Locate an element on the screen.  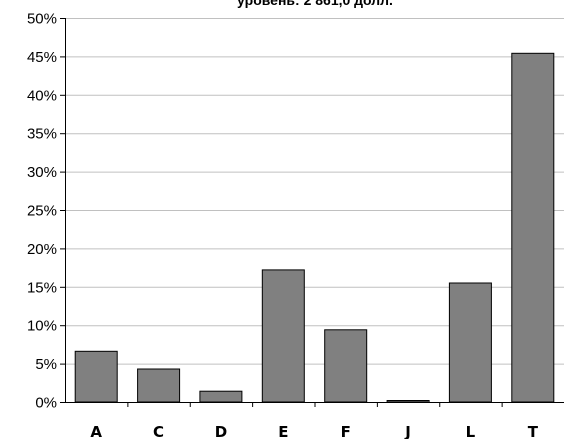
bar-A is located at coordinates (96, 376).